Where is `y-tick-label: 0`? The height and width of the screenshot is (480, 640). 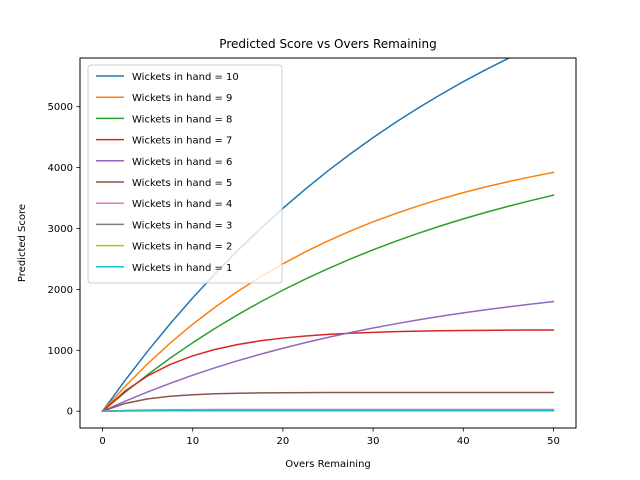 y-tick-label: 0 is located at coordinates (70, 412).